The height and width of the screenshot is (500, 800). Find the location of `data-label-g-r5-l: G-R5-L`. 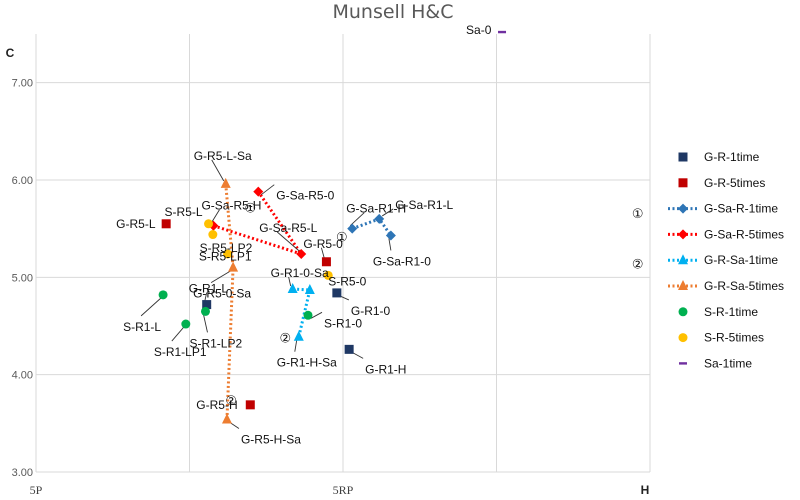

data-label-g-r5-l: G-R5-L is located at coordinates (136, 224).